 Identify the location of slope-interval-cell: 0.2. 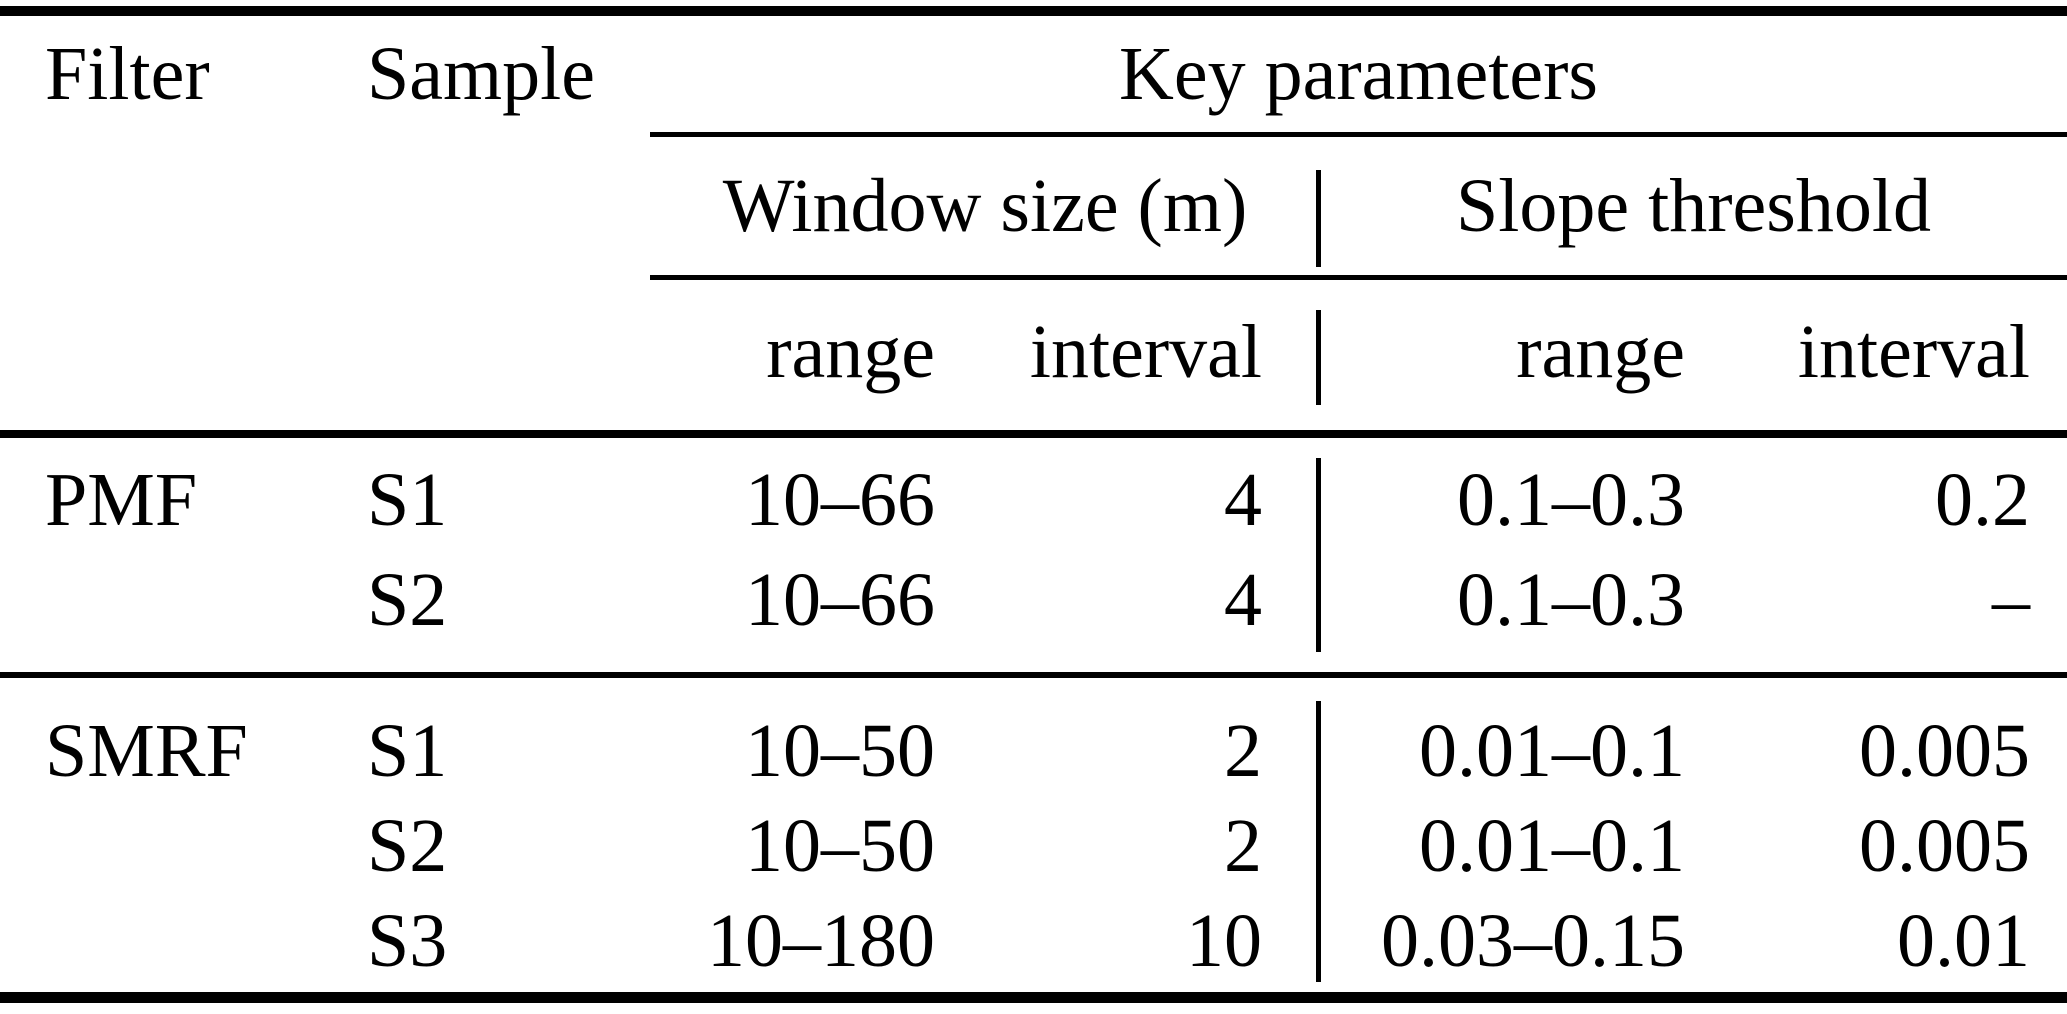
(1982, 499).